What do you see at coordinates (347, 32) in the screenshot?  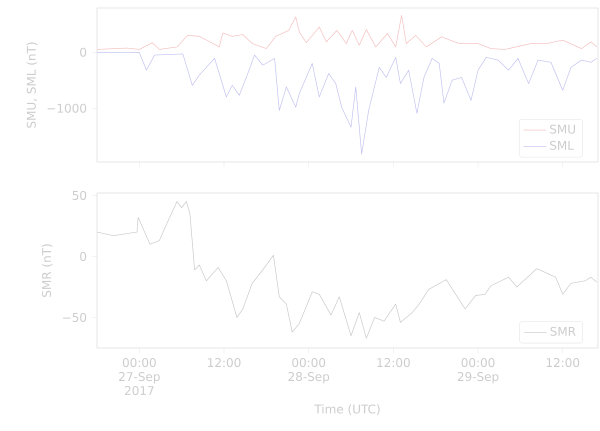 I see `line-series` at bounding box center [347, 32].